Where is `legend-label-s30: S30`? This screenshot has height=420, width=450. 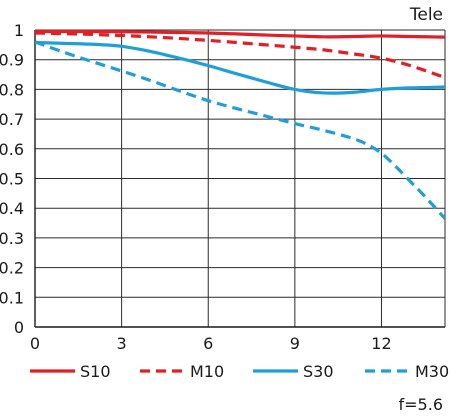 legend-label-s30: S30 is located at coordinates (318, 371).